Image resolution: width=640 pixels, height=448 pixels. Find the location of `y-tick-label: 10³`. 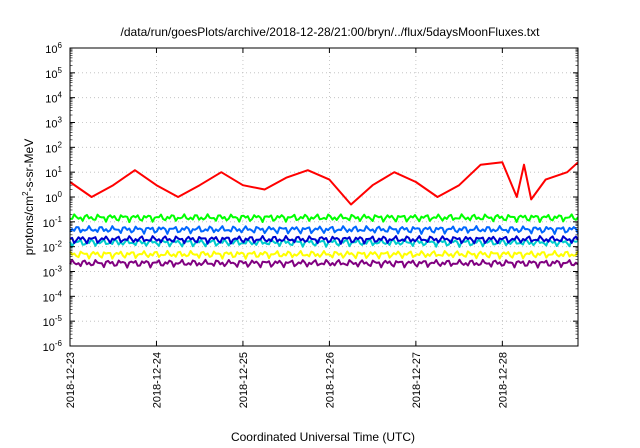

y-tick-label: 10³ is located at coordinates (53, 123).